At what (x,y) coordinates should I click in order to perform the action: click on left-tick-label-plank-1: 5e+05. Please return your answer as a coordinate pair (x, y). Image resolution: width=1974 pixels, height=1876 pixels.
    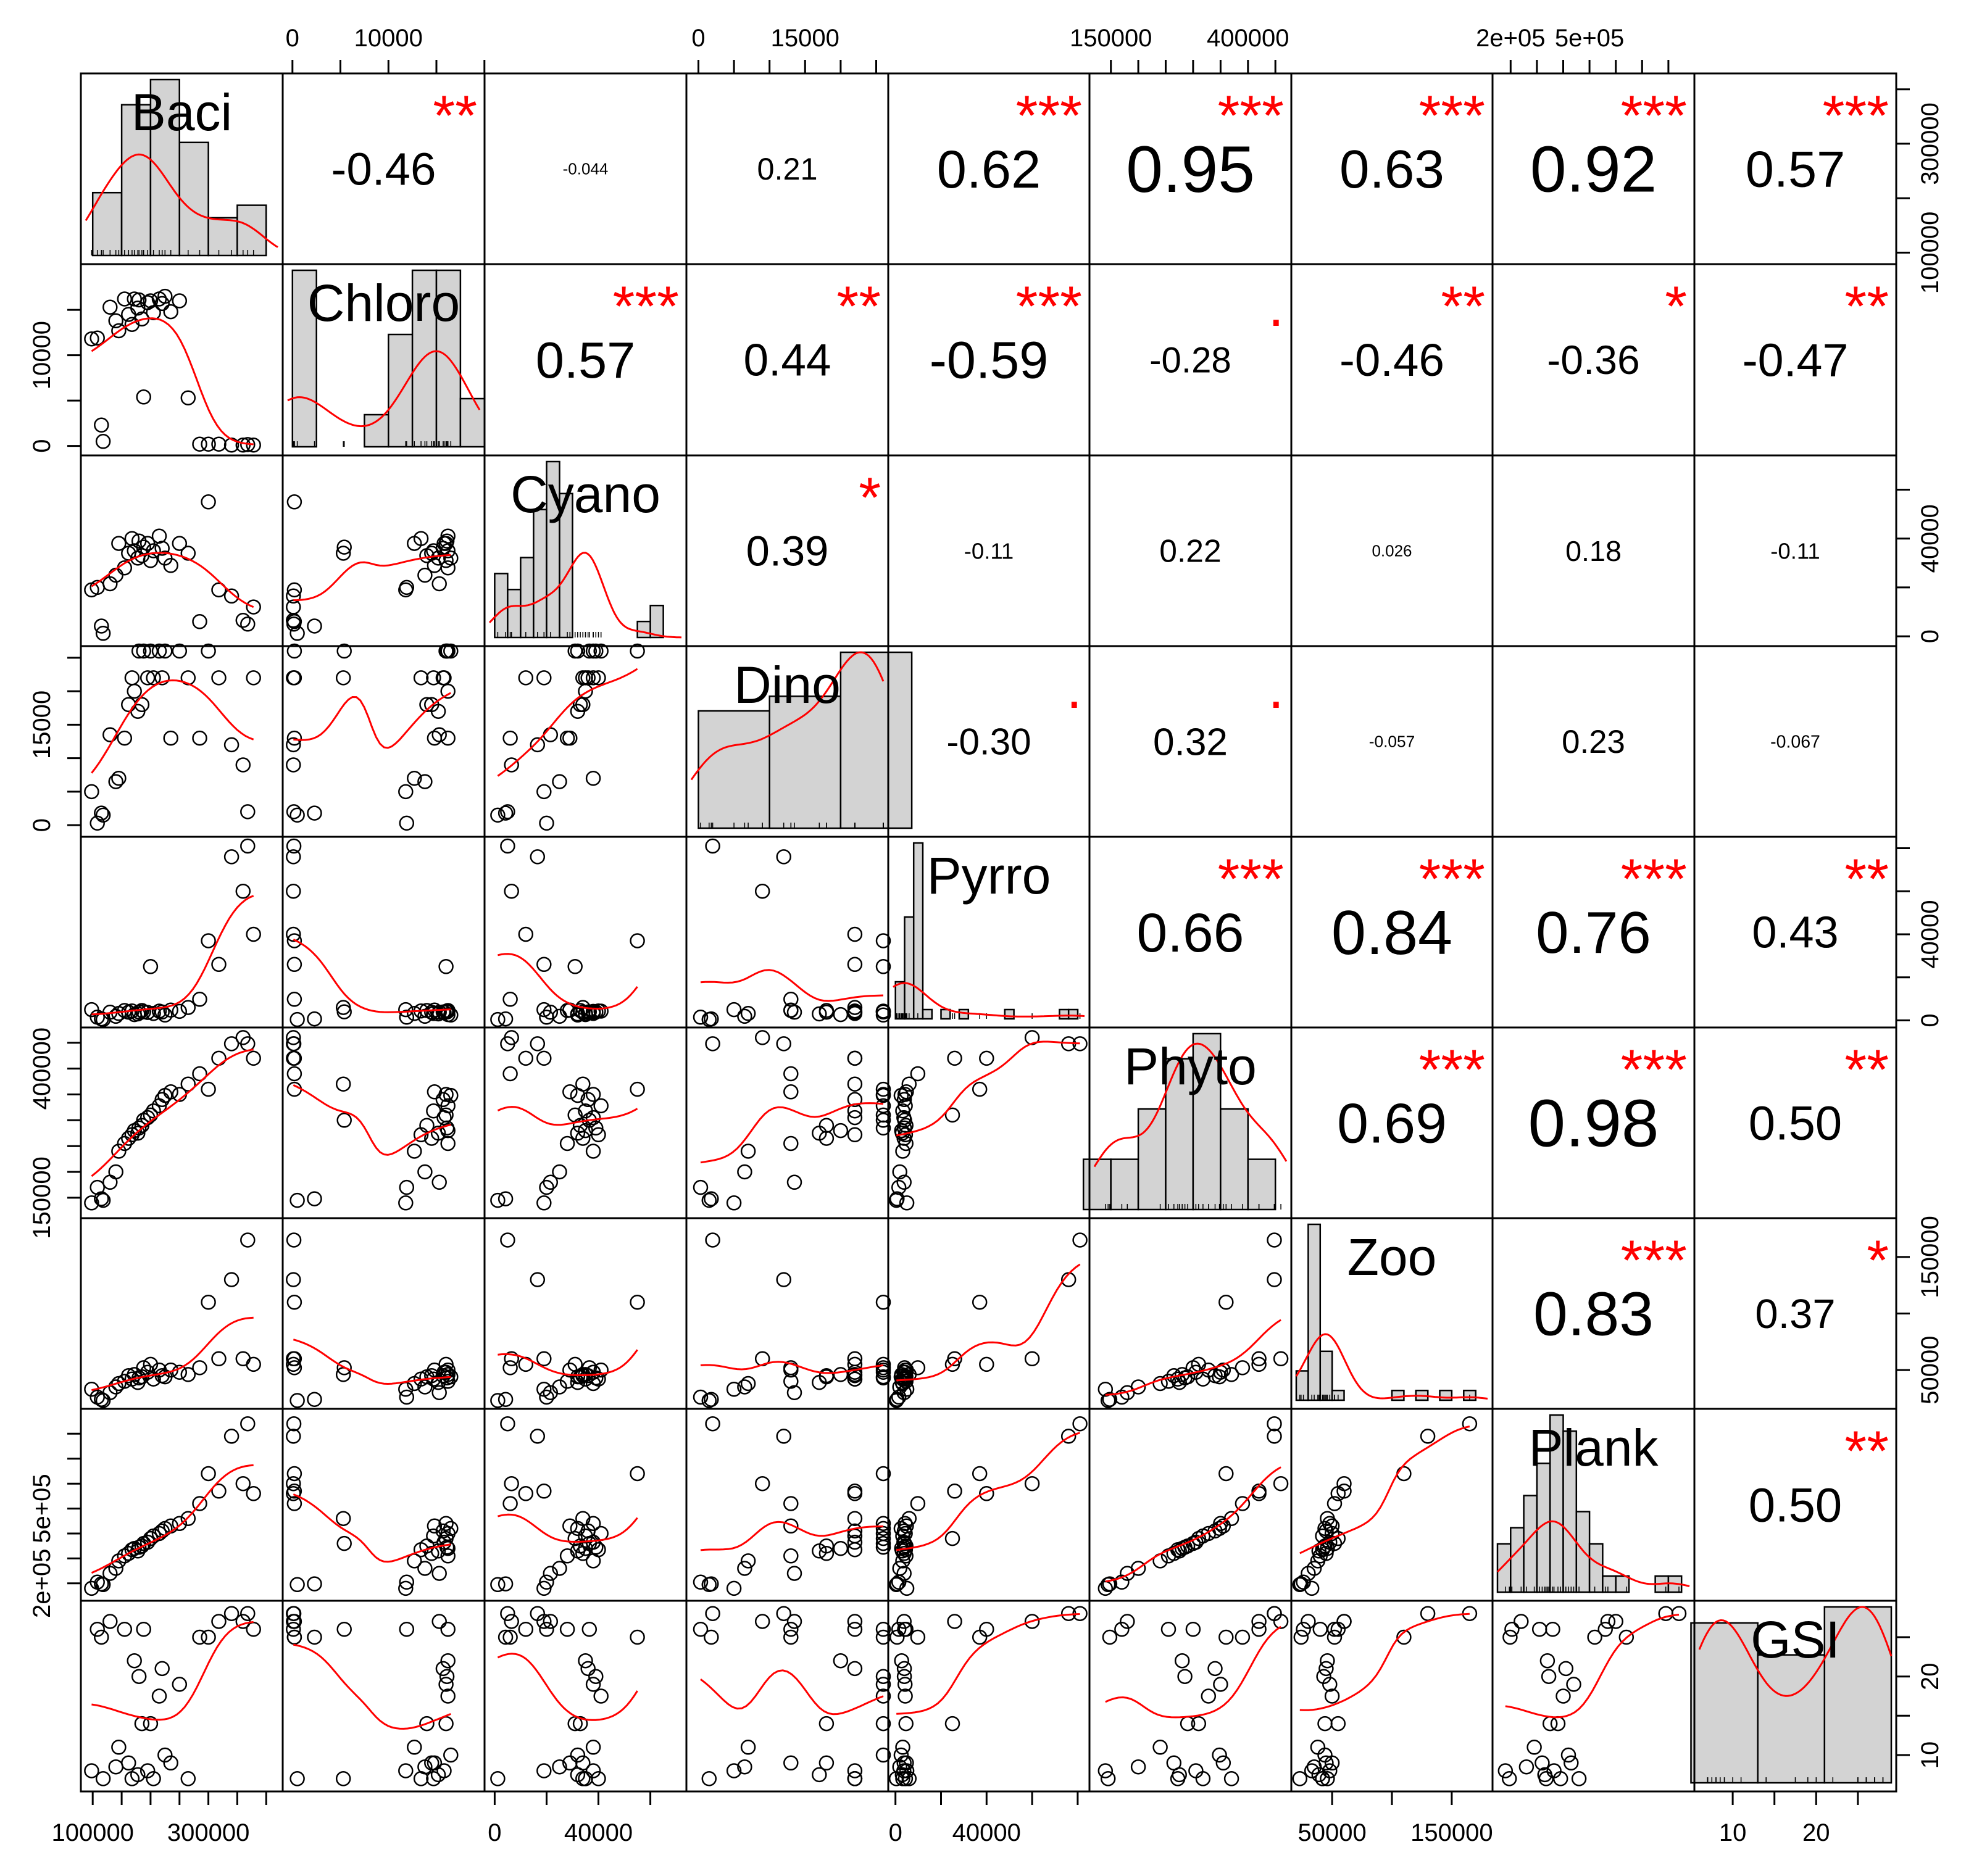
    Looking at the image, I should click on (42, 1508).